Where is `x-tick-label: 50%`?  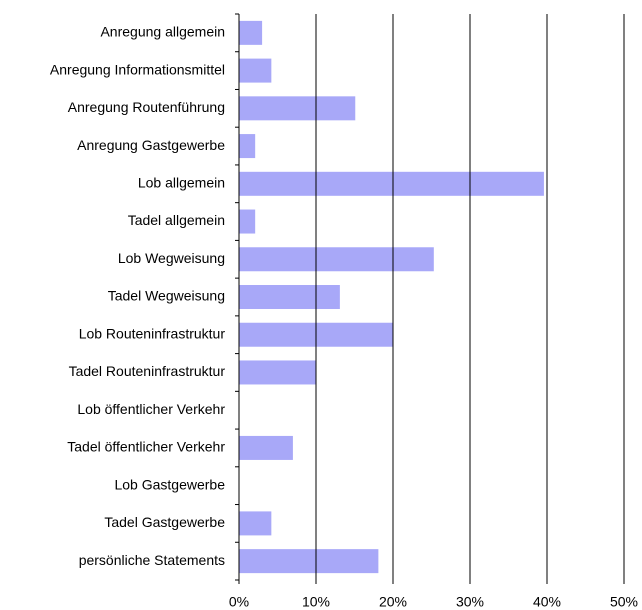 x-tick-label: 50% is located at coordinates (624, 602).